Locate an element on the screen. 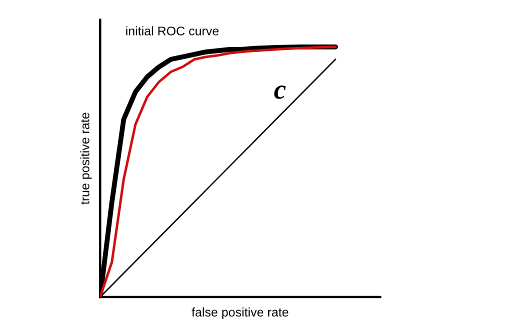 This screenshot has height=326, width=511. y-axis-title: true positive rate is located at coordinates (86, 158).